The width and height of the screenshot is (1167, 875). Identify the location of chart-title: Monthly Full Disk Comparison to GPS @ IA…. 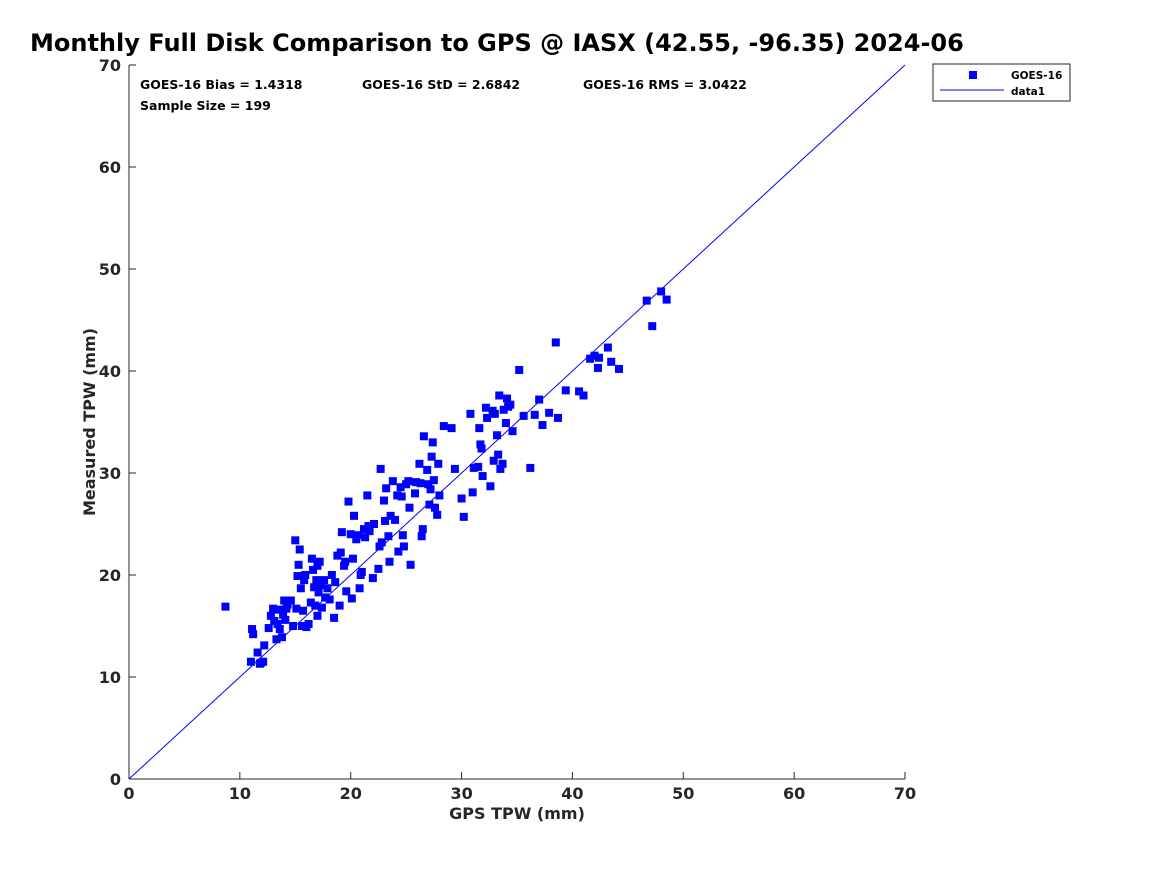
(497, 43).